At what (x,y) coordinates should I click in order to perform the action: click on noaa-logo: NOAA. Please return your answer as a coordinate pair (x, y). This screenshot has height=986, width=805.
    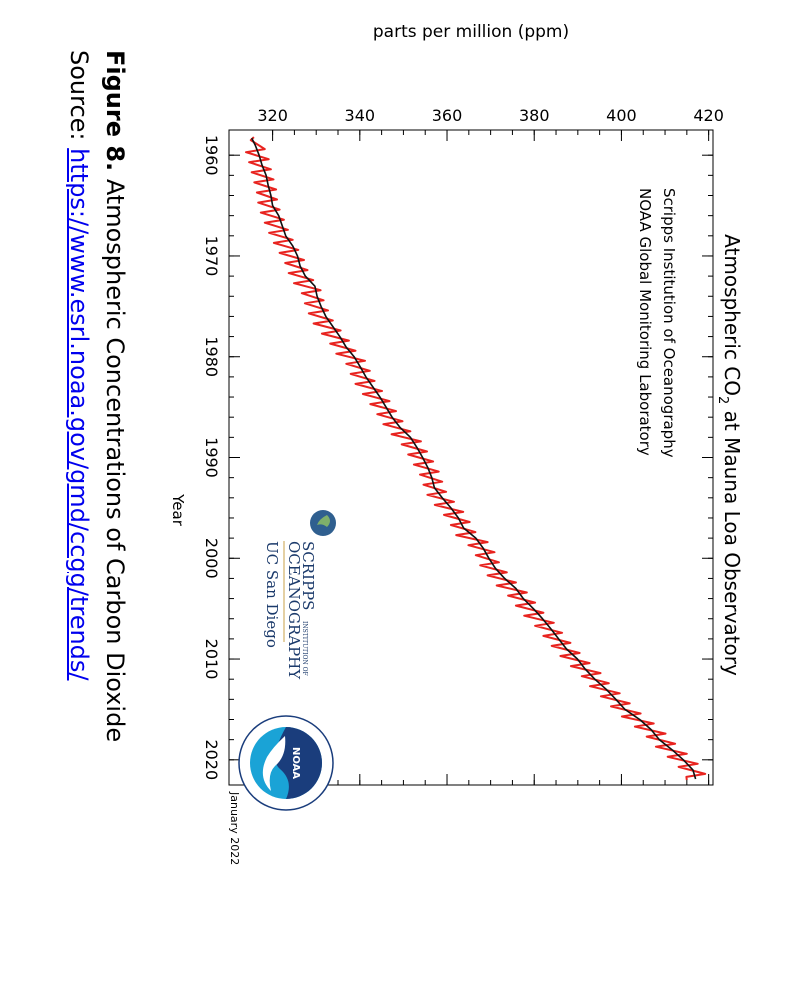
    Looking at the image, I should click on (286, 763).